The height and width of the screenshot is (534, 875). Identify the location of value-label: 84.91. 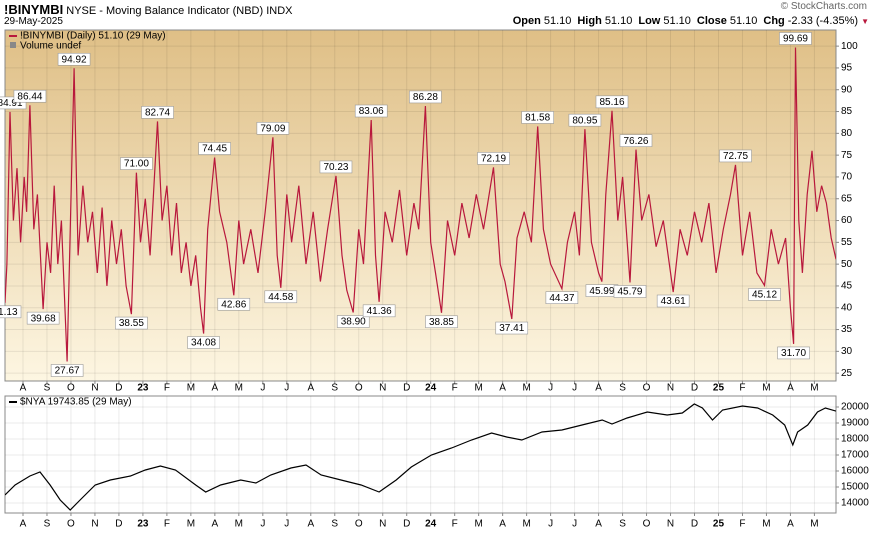
(11, 103).